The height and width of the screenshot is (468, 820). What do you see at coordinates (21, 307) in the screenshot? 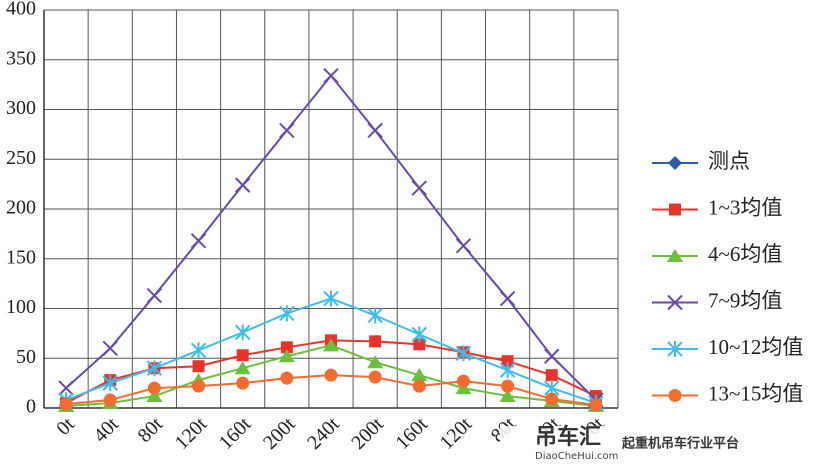
I see `y-tick-label: 100` at bounding box center [21, 307].